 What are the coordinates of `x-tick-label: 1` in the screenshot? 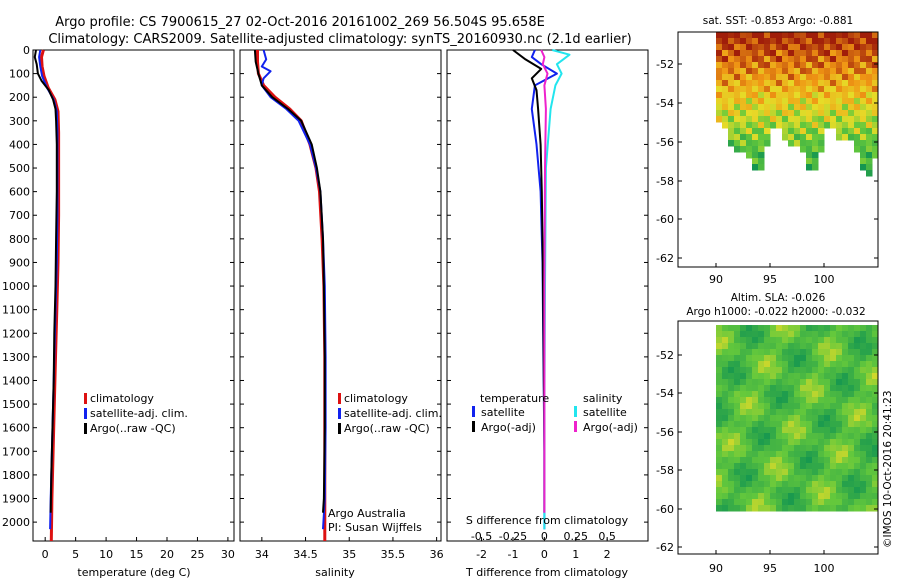 It's located at (575, 554).